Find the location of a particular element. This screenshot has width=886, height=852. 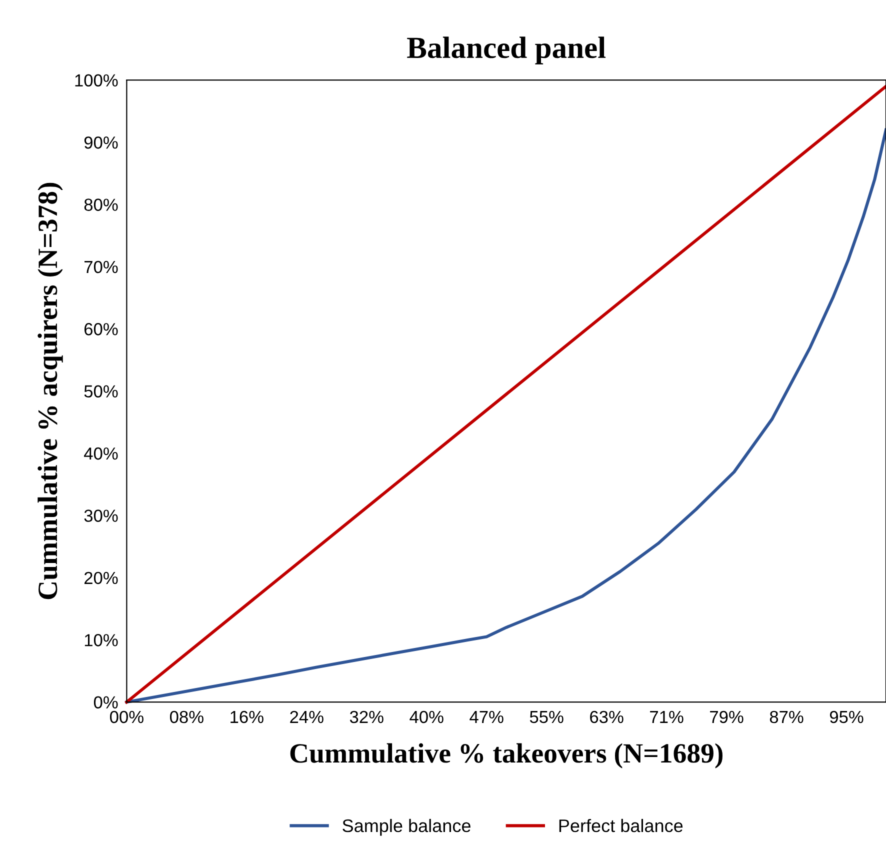

x-tick-label: 63% is located at coordinates (607, 717).